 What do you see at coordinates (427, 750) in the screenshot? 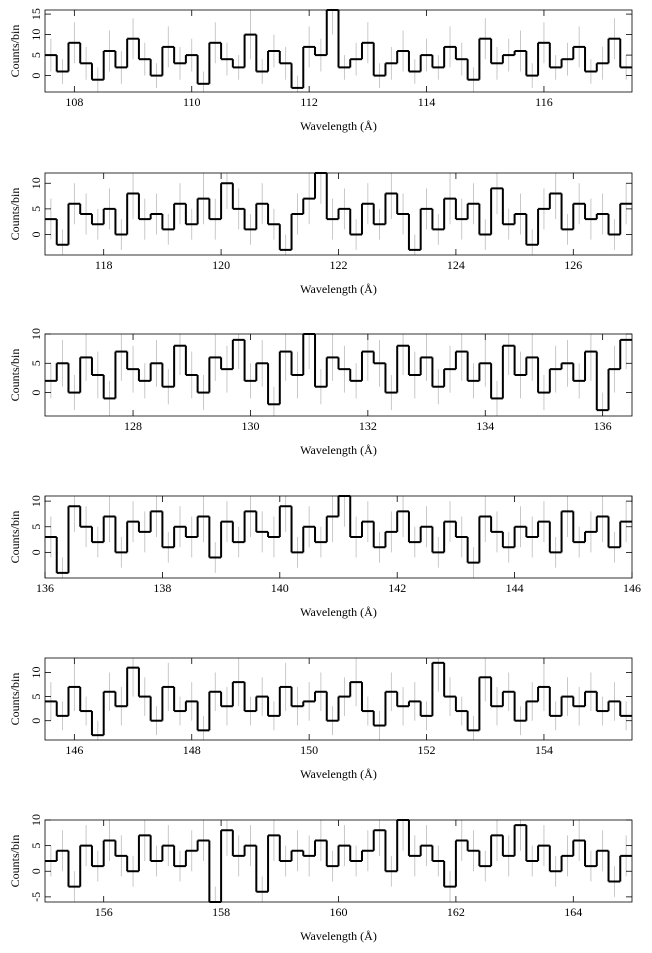
I see `x-tick-label: 152` at bounding box center [427, 750].